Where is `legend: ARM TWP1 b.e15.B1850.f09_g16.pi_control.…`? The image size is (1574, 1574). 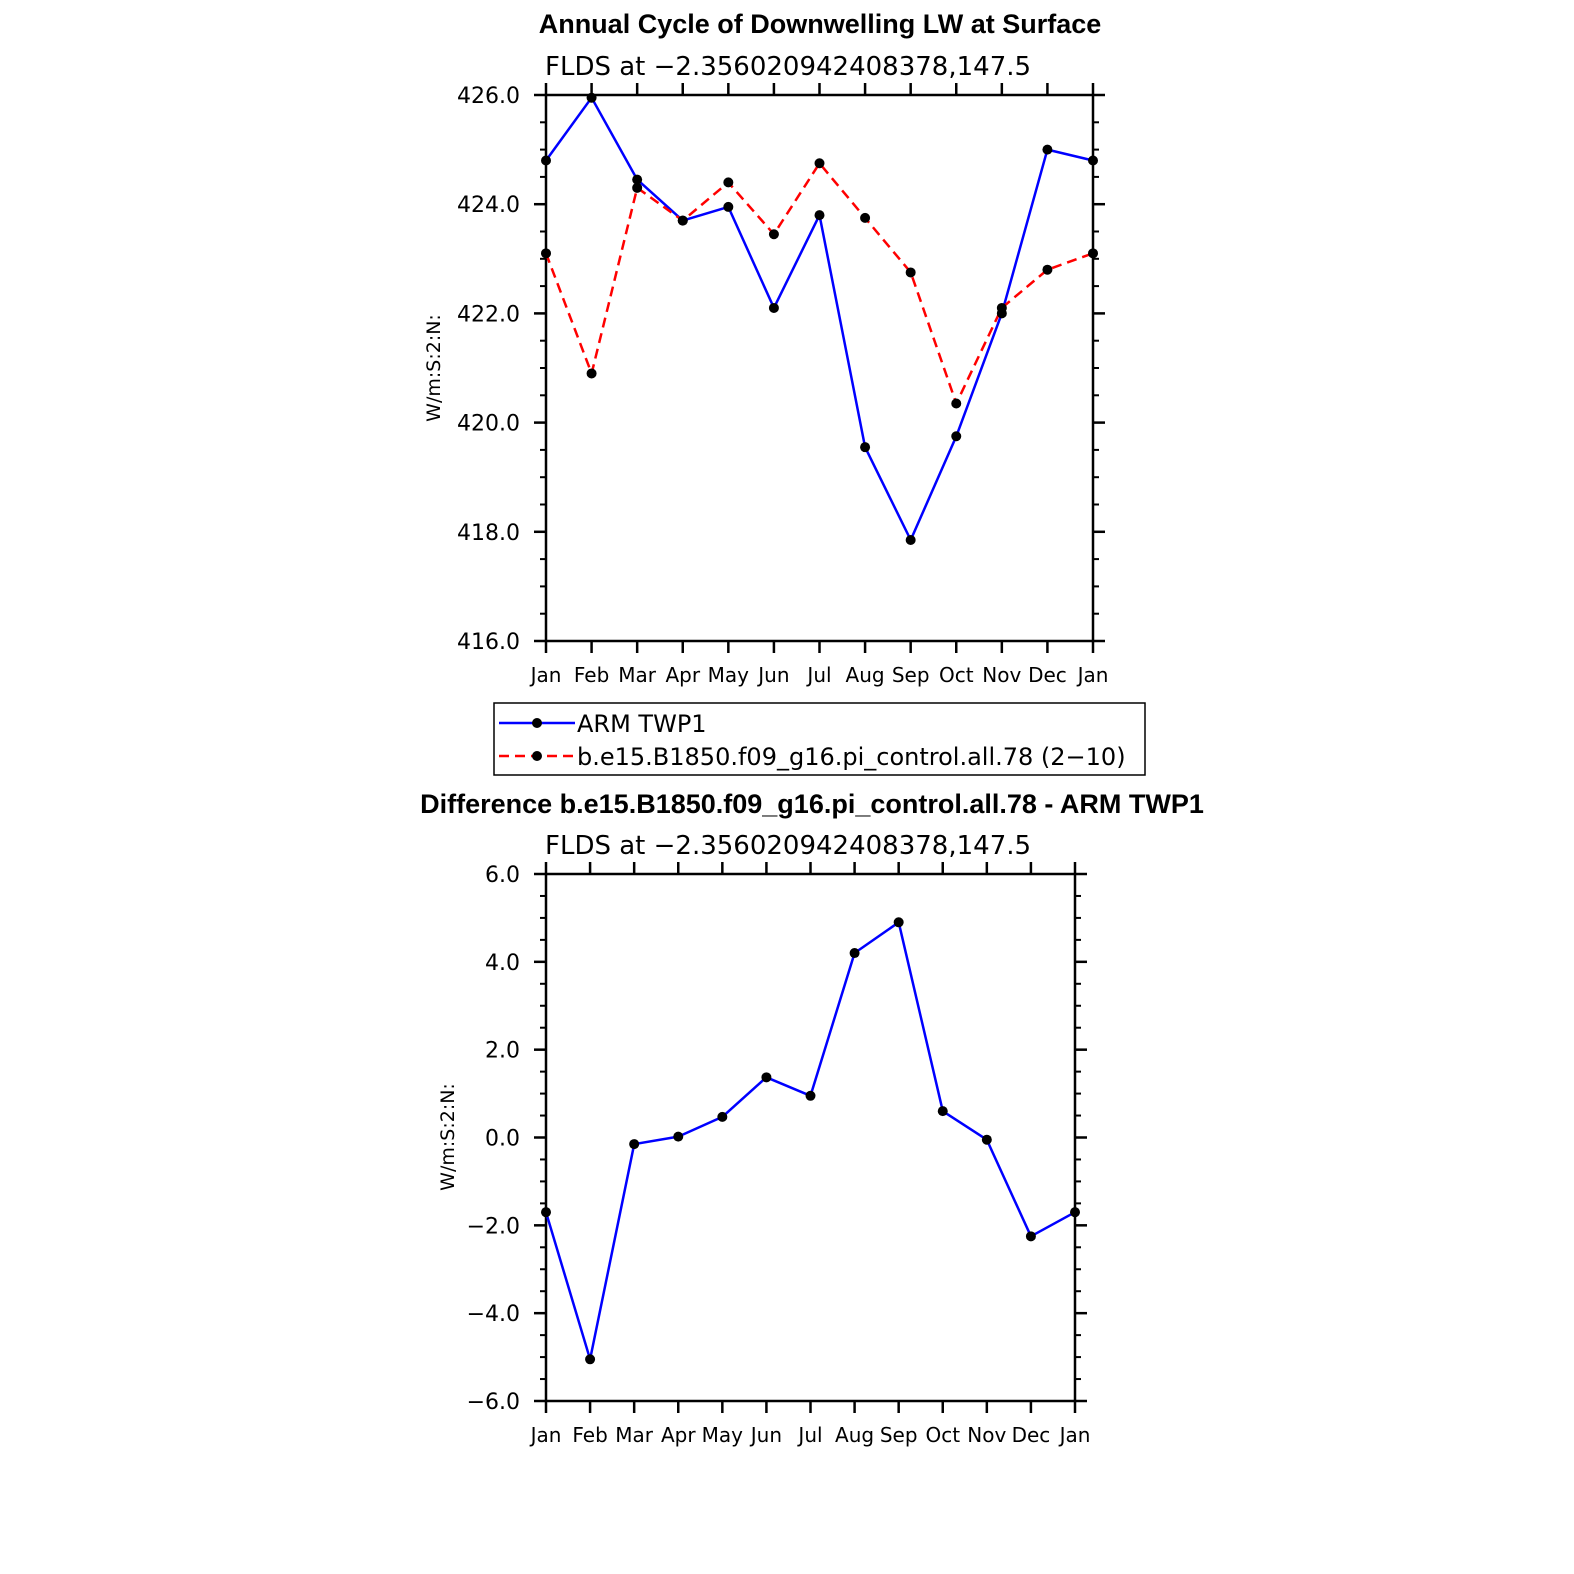
legend: ARM TWP1 b.e15.B1850.f09_g16.pi_control.… is located at coordinates (819, 739).